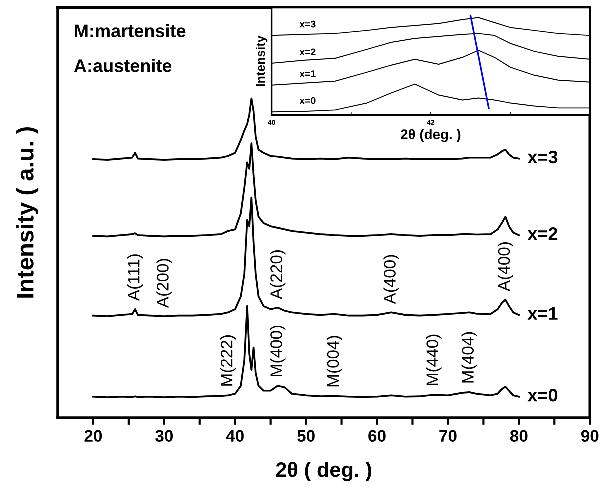  Describe the element at coordinates (306, 436) in the screenshot. I see `x-tick-label: 50` at that location.